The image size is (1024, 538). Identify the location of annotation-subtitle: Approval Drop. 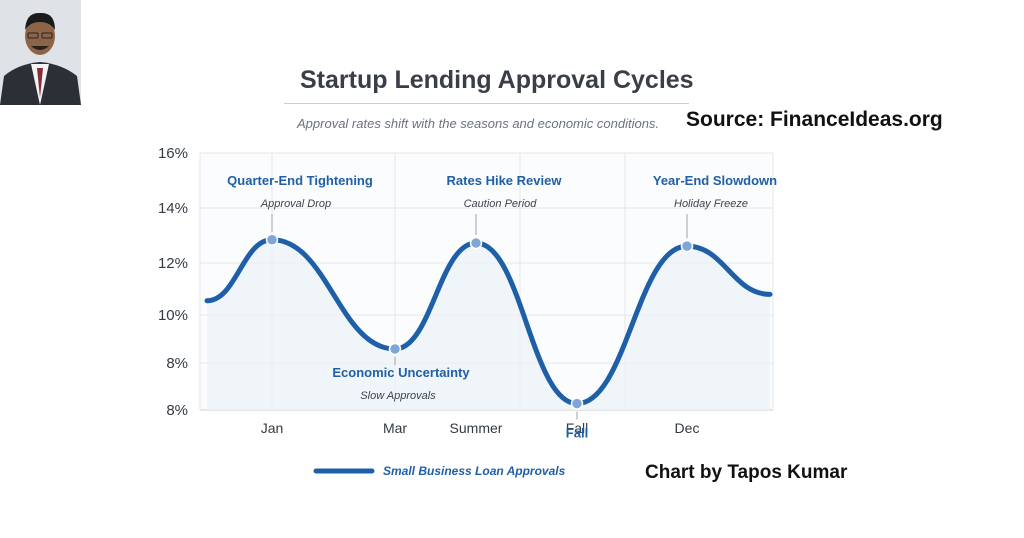
(295, 204).